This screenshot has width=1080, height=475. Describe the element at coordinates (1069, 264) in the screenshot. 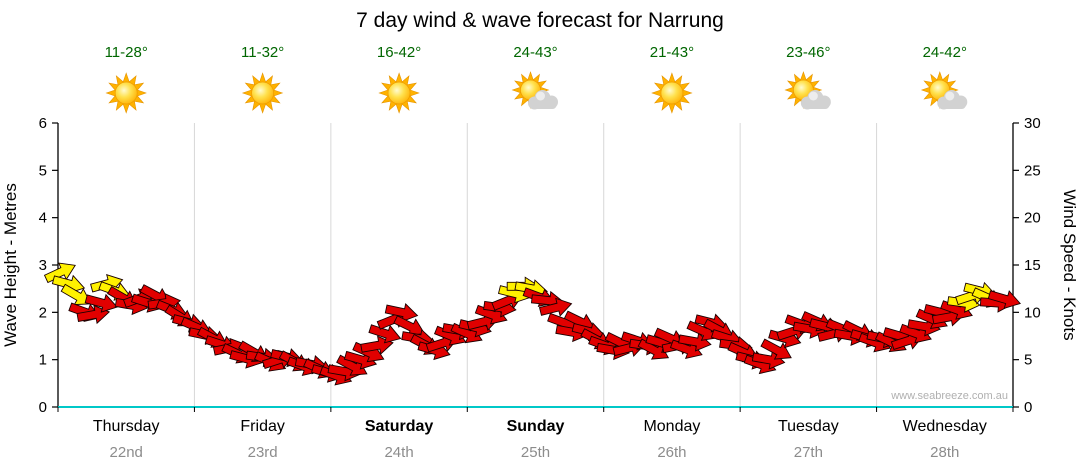

I see `right-axis-label: Wind Speed - Knots` at that location.